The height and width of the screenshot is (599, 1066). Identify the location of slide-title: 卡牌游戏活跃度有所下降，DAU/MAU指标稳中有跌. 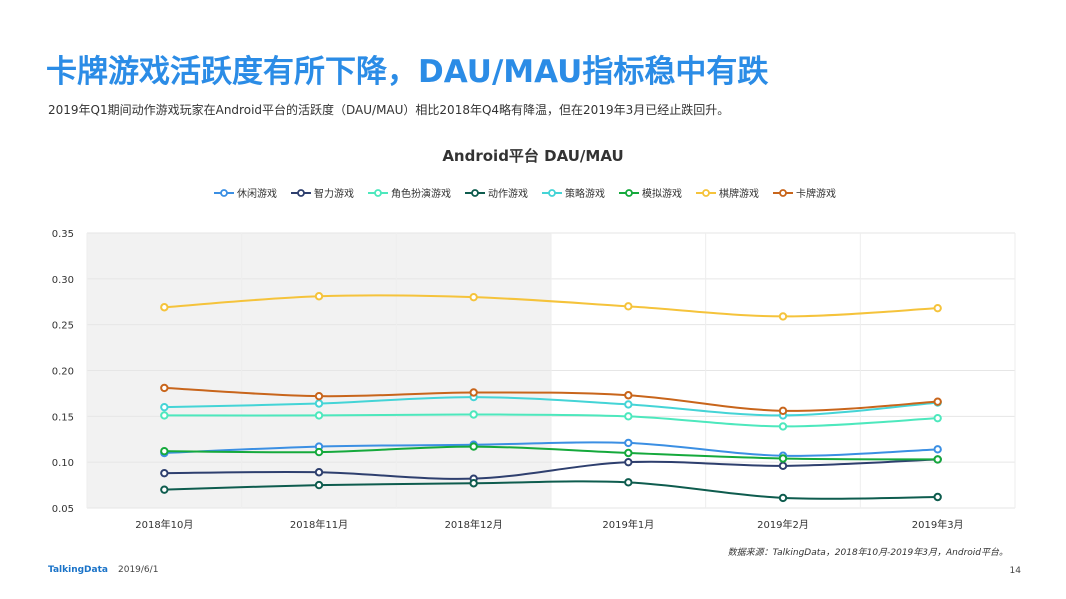
(407, 72).